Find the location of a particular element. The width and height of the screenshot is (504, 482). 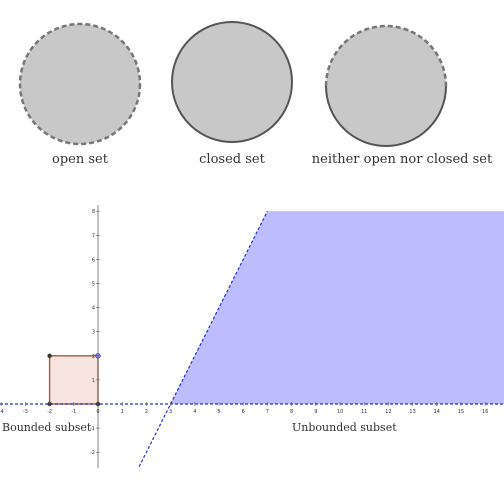

x-tick-label: 7 is located at coordinates (267, 412).